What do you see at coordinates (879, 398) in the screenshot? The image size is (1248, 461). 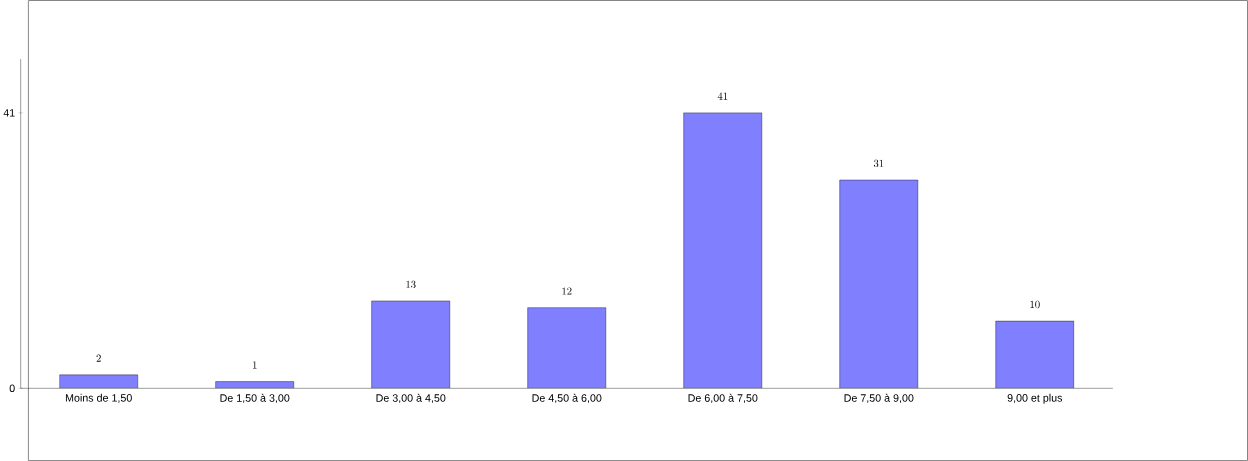 I see `x-tick-label: De 7,50 à 9,00` at bounding box center [879, 398].